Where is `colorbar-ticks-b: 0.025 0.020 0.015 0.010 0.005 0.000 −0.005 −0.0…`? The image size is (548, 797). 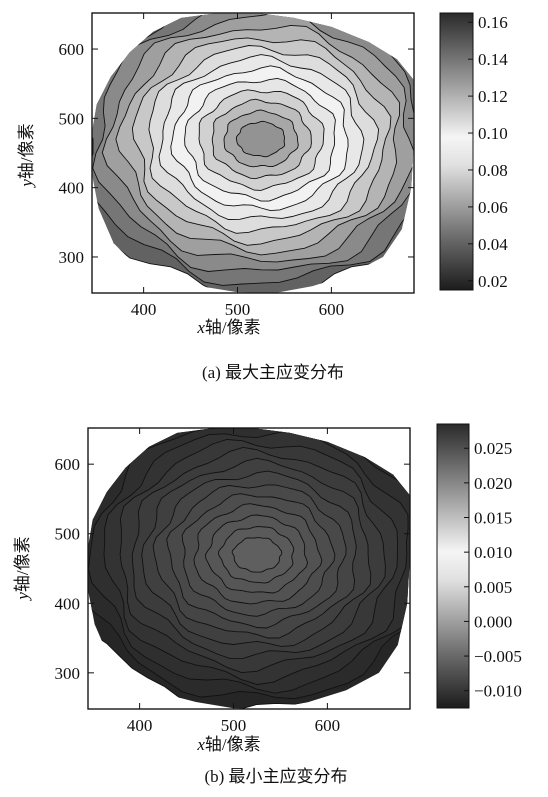 colorbar-ticks-b: 0.025 0.020 0.015 0.010 0.005 0.000 −0.005 −0.0… is located at coordinates (493, 570).